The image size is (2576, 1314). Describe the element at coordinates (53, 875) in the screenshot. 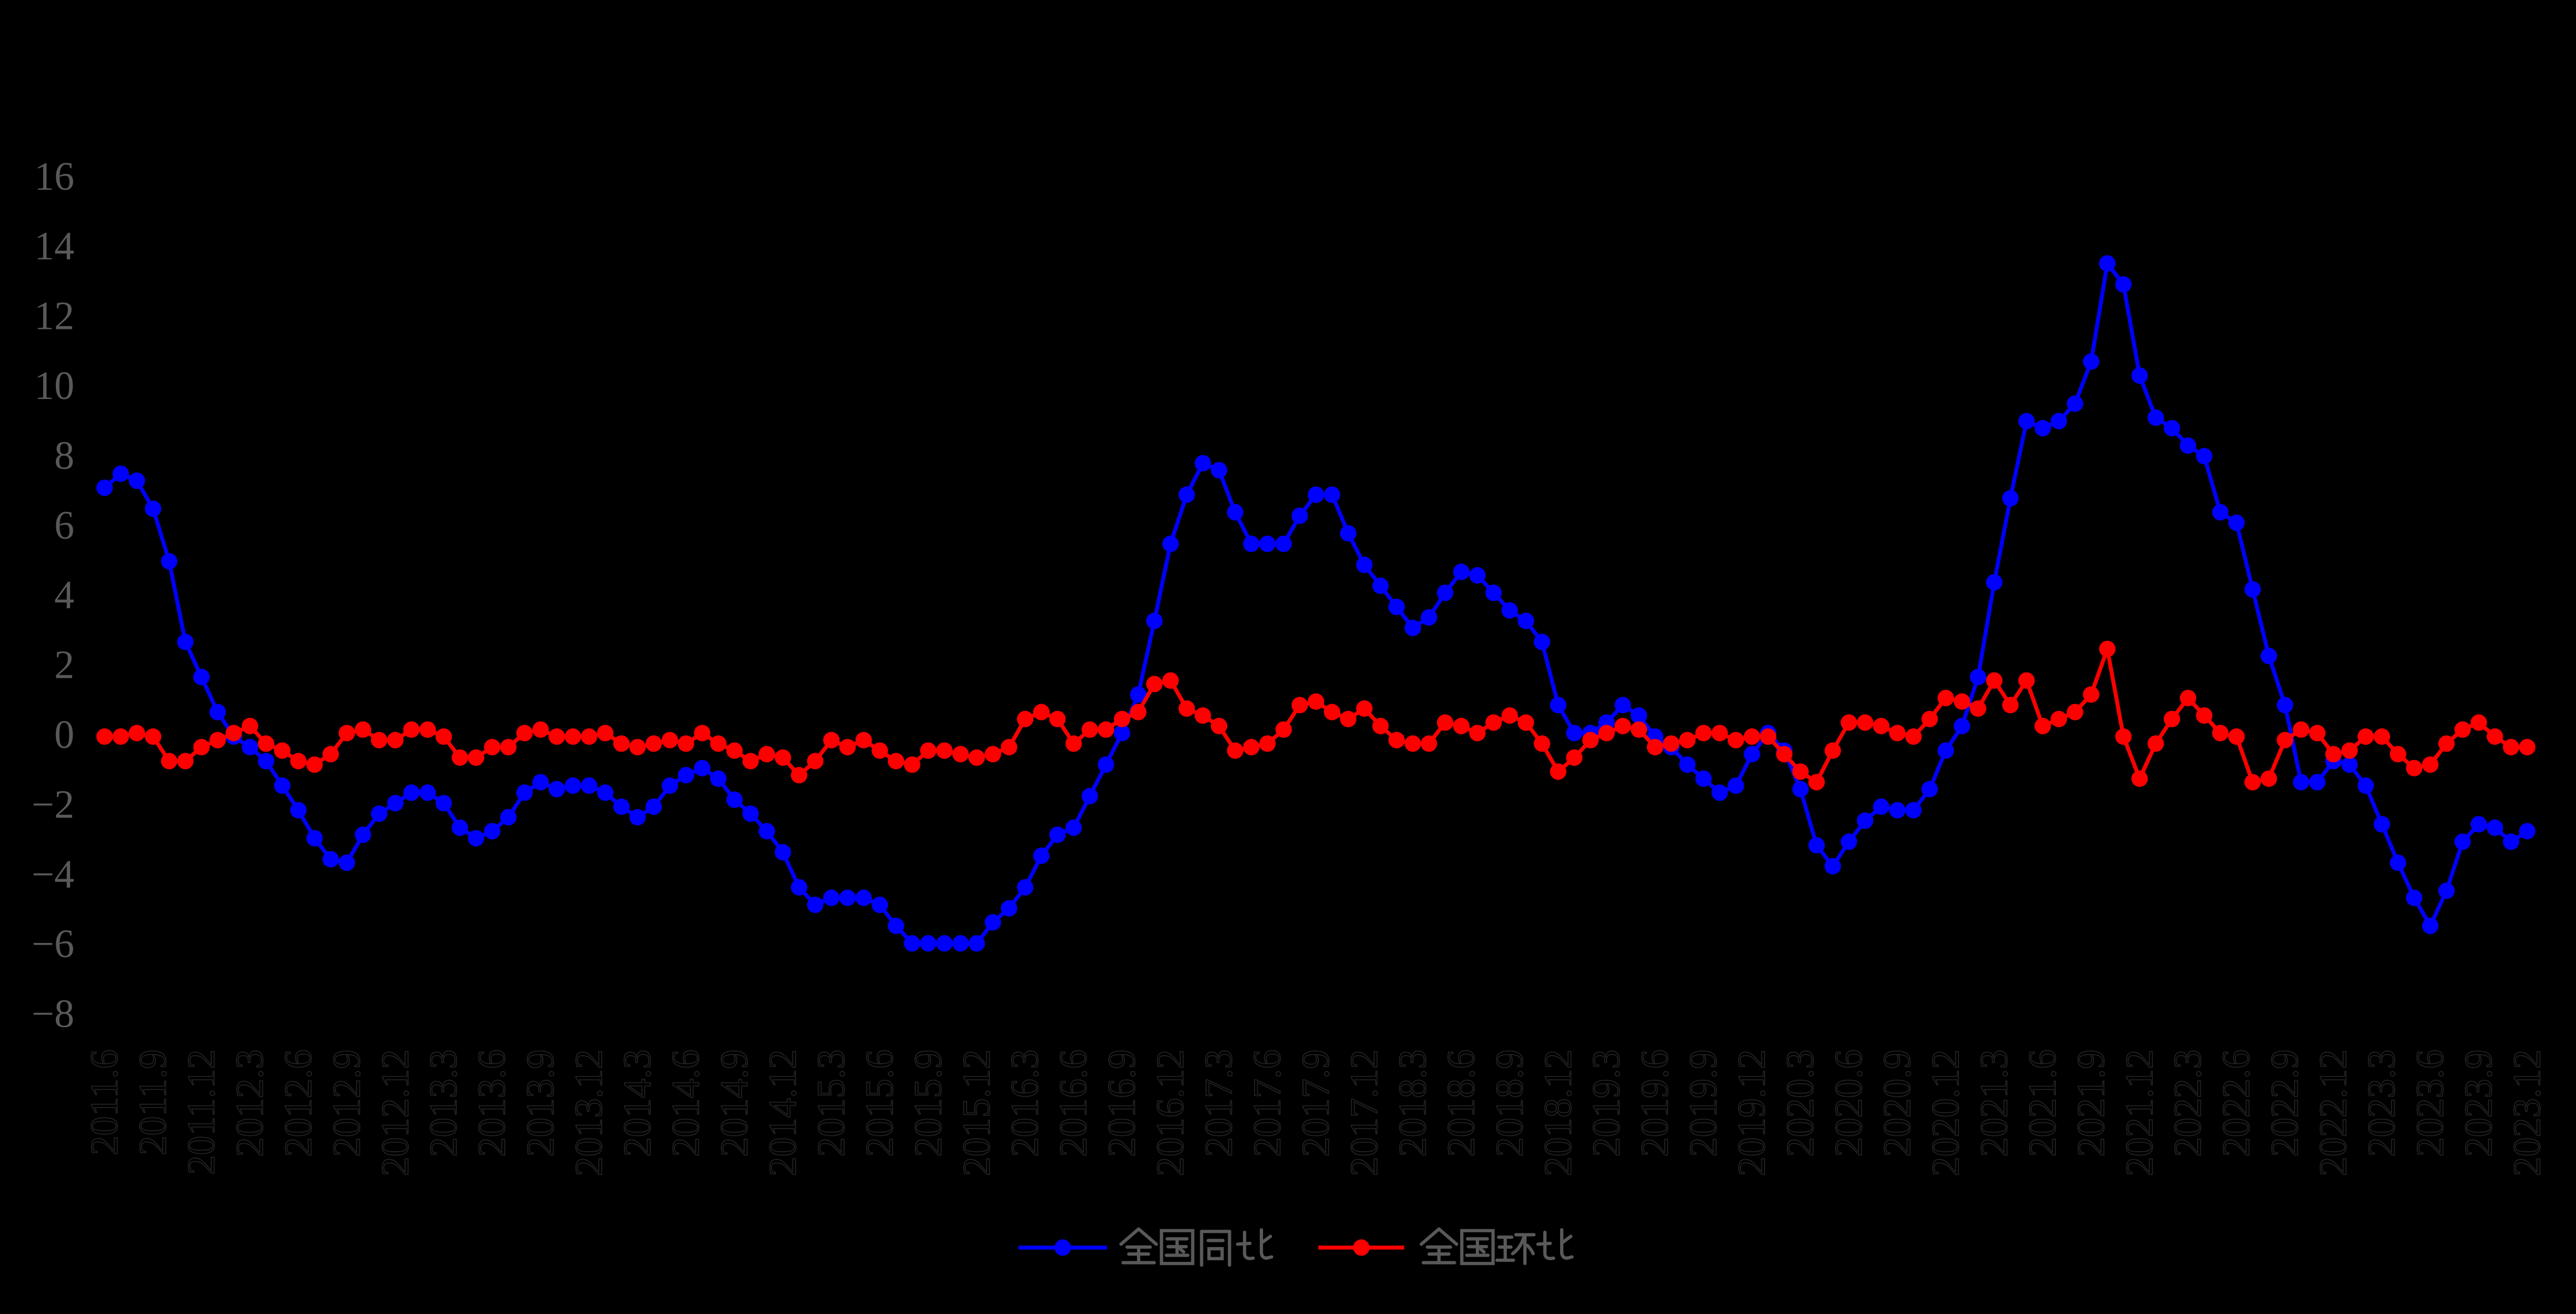

I see `svg-text: −4` at that location.